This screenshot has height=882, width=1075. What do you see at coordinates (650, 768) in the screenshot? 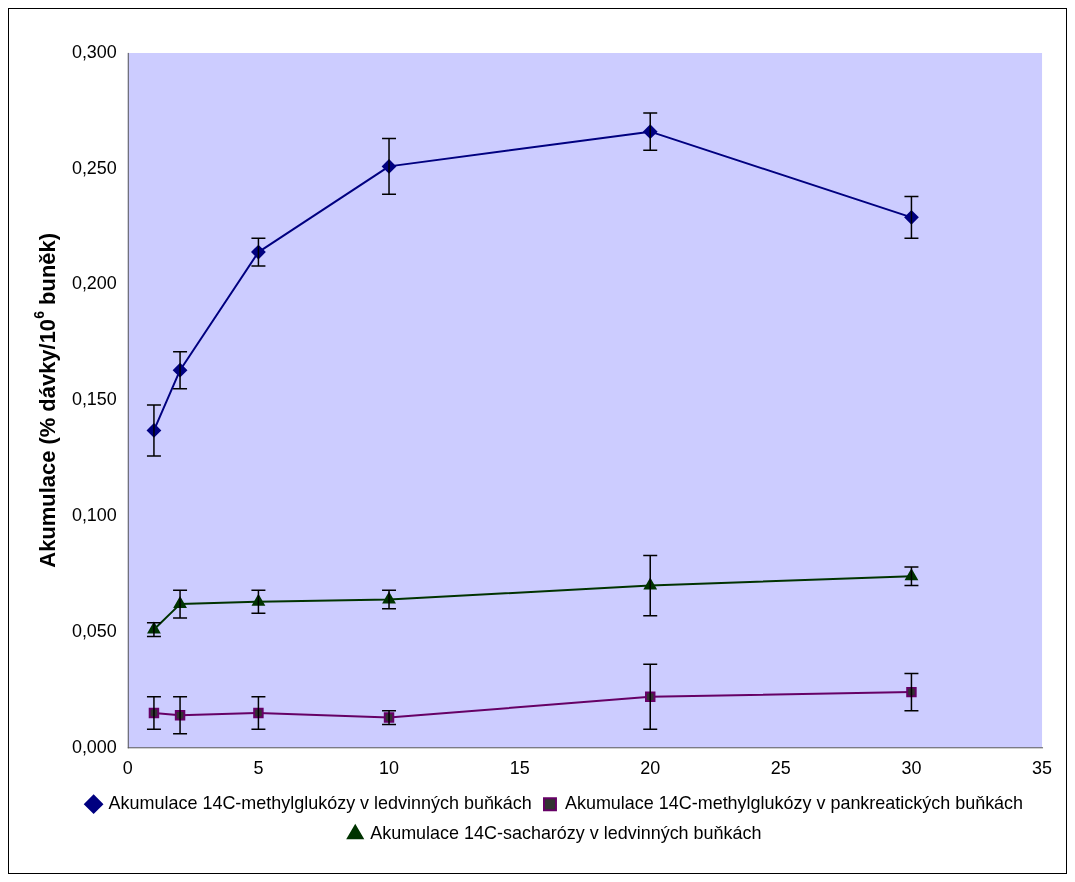
I see `x-tick-label: 20` at bounding box center [650, 768].